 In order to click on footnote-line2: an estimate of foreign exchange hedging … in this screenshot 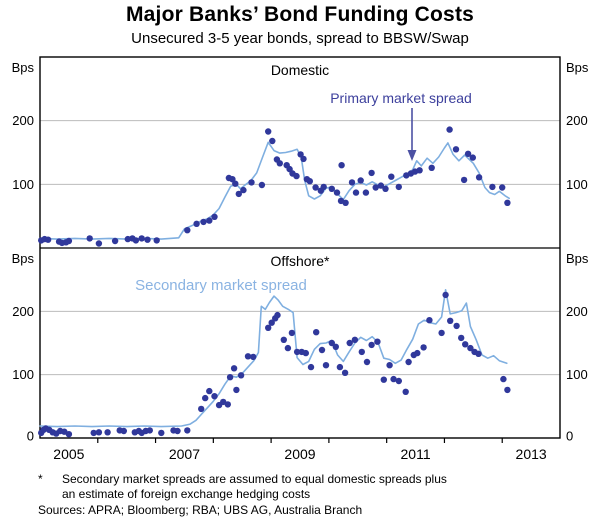, I will do `click(186, 494)`.